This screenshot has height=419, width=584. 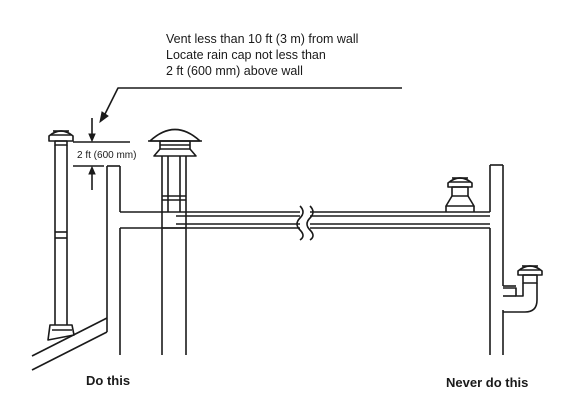 I want to click on center-vent-pipe, so click(x=175, y=241).